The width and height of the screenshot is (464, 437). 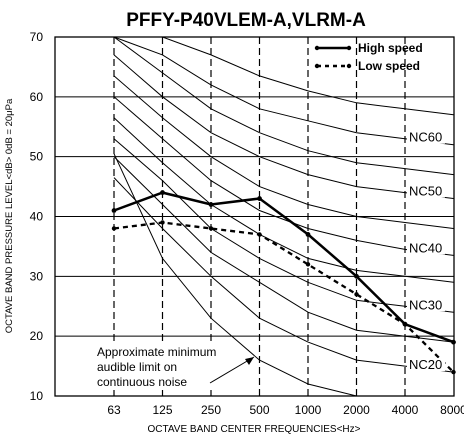 What do you see at coordinates (142, 382) in the screenshot?
I see `annotation-text: continuous noise` at bounding box center [142, 382].